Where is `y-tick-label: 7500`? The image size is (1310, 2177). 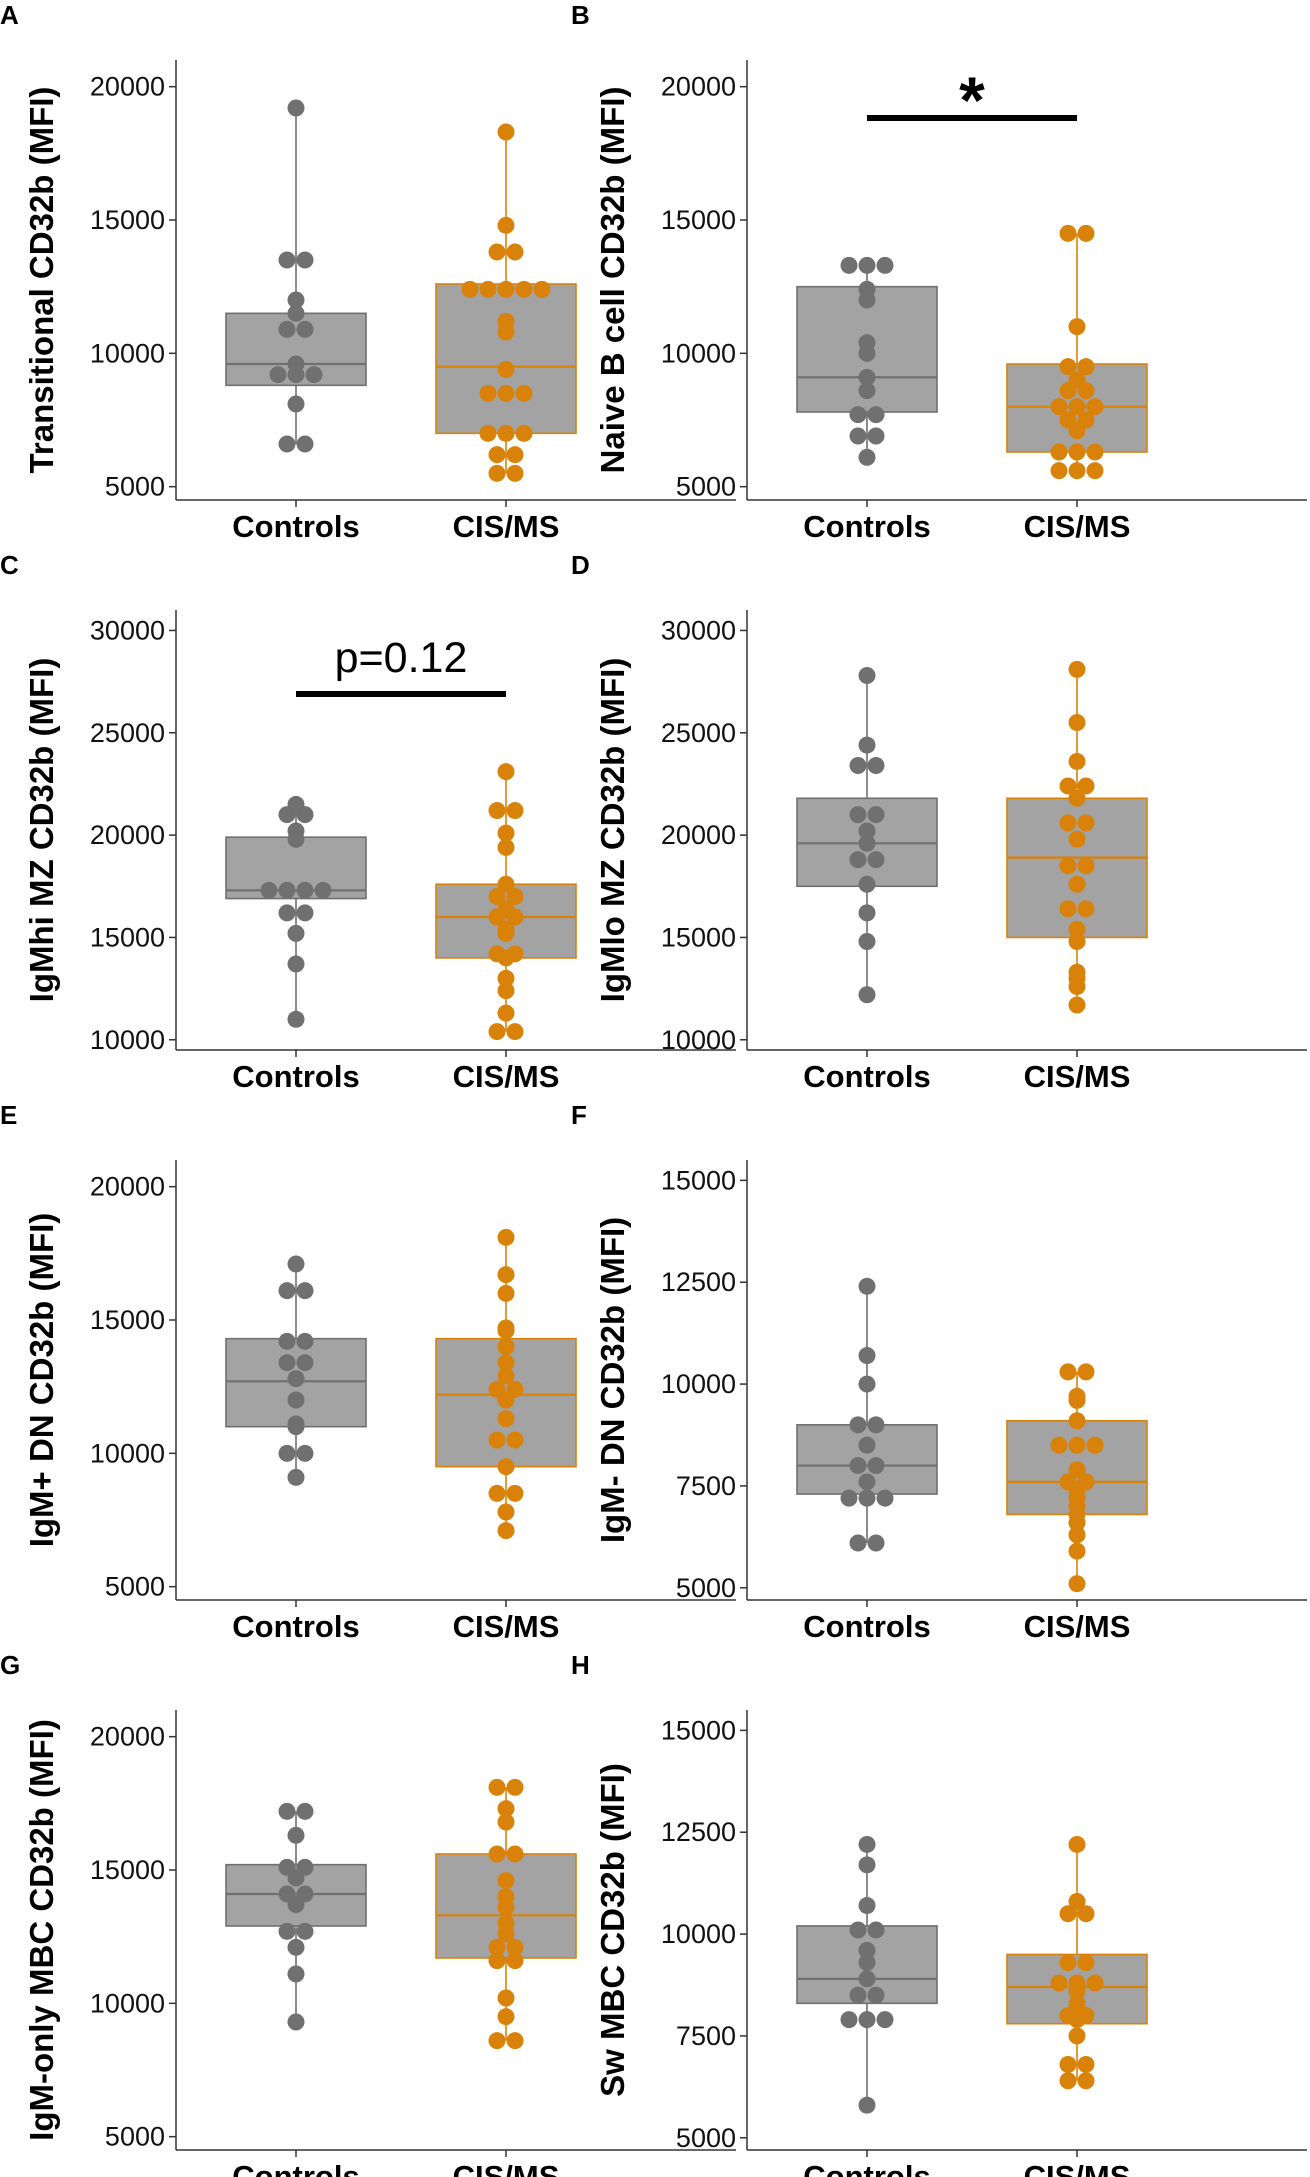 y-tick-label: 7500 is located at coordinates (706, 1486).